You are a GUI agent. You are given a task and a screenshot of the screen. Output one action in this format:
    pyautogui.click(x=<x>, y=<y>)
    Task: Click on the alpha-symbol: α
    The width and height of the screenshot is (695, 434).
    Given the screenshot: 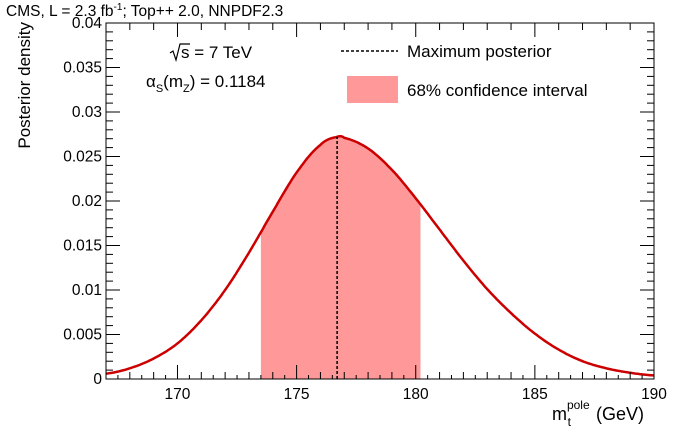 What is the action you would take?
    pyautogui.click(x=151, y=81)
    